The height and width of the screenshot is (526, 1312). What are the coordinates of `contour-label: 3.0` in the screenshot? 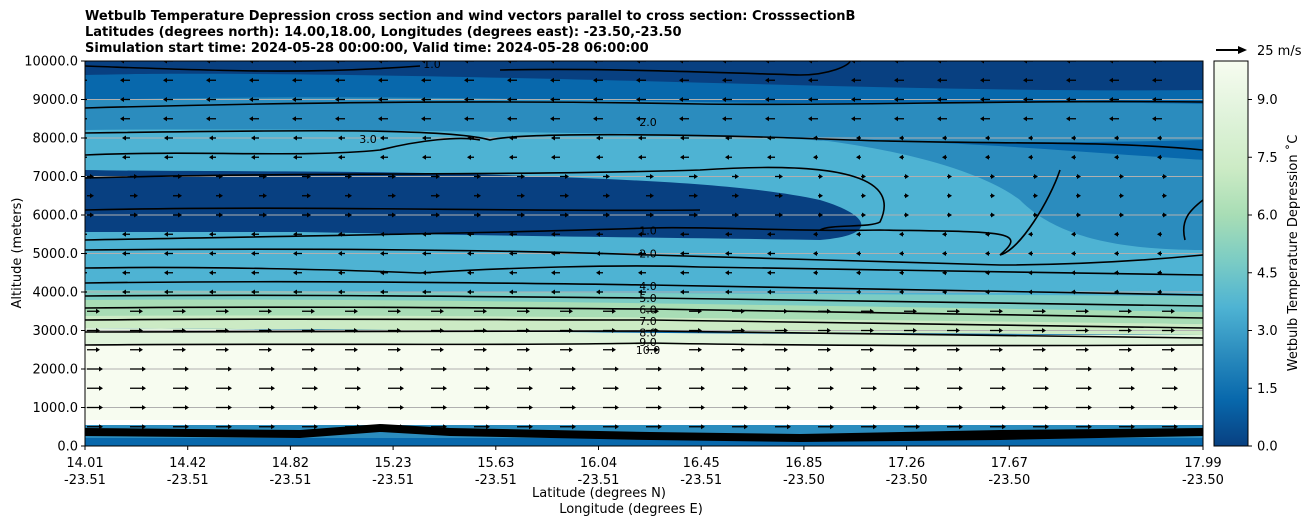 It's located at (368, 139).